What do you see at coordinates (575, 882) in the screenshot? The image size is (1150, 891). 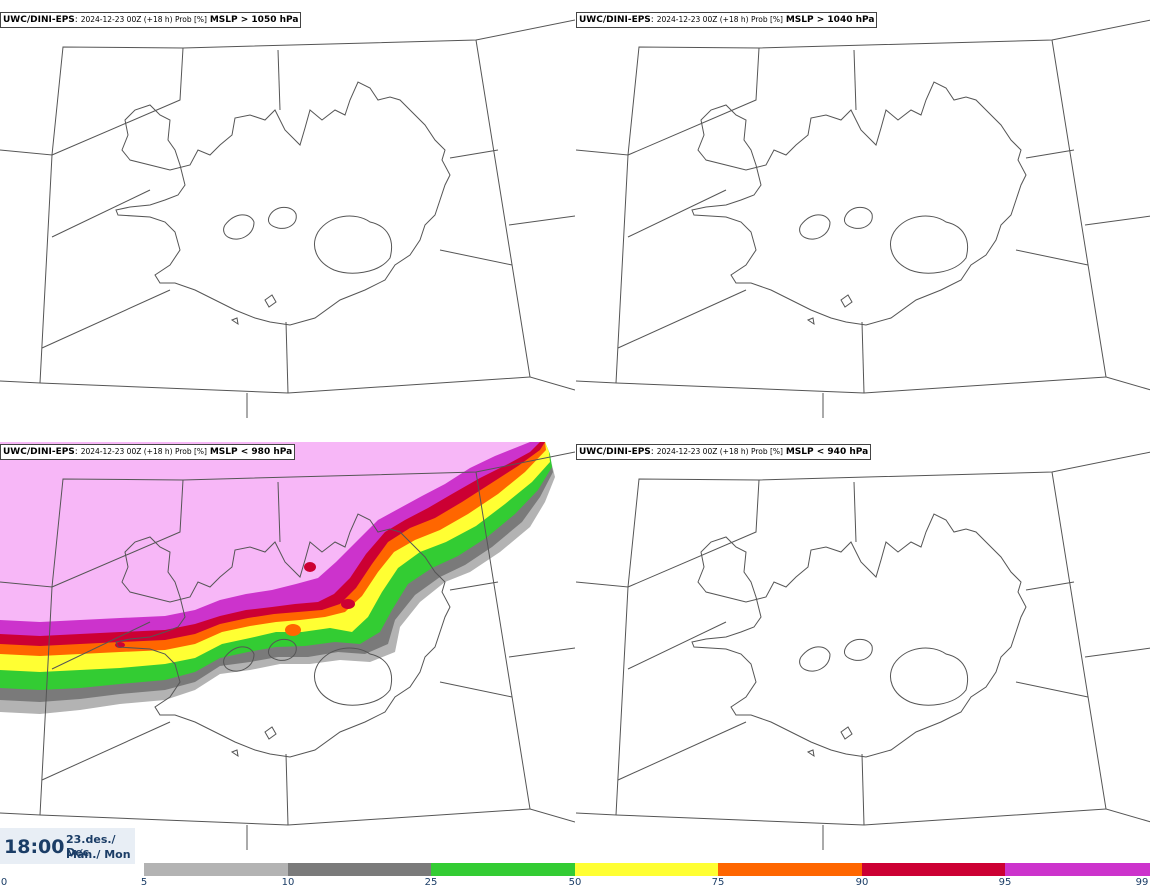 I see `colorbar-tick: 50` at bounding box center [575, 882].